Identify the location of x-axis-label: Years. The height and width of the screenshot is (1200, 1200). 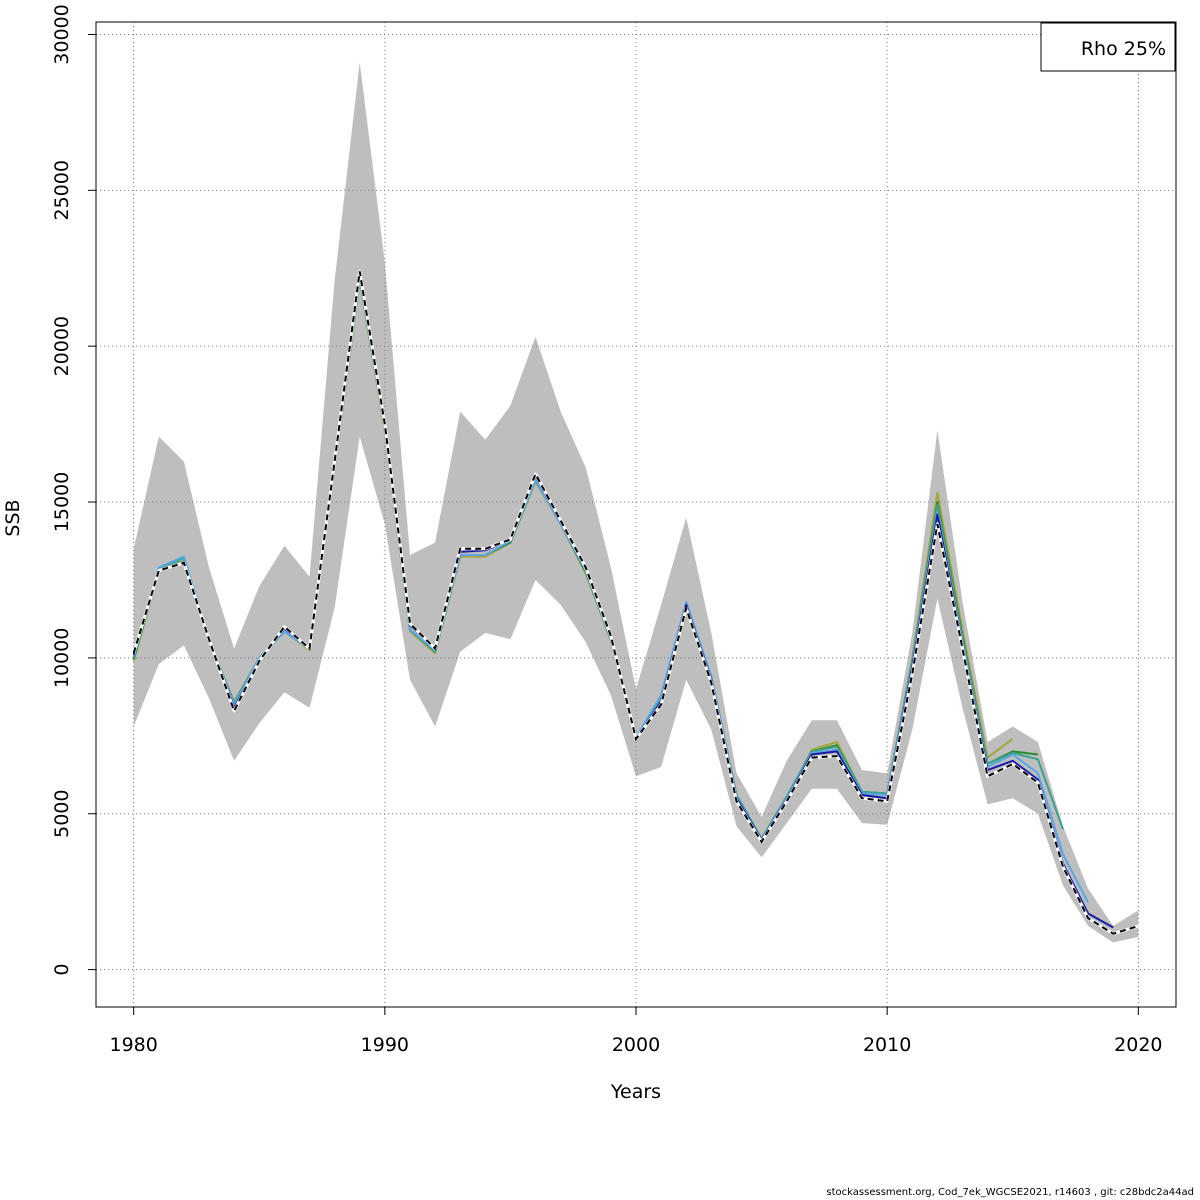
(635, 1092).